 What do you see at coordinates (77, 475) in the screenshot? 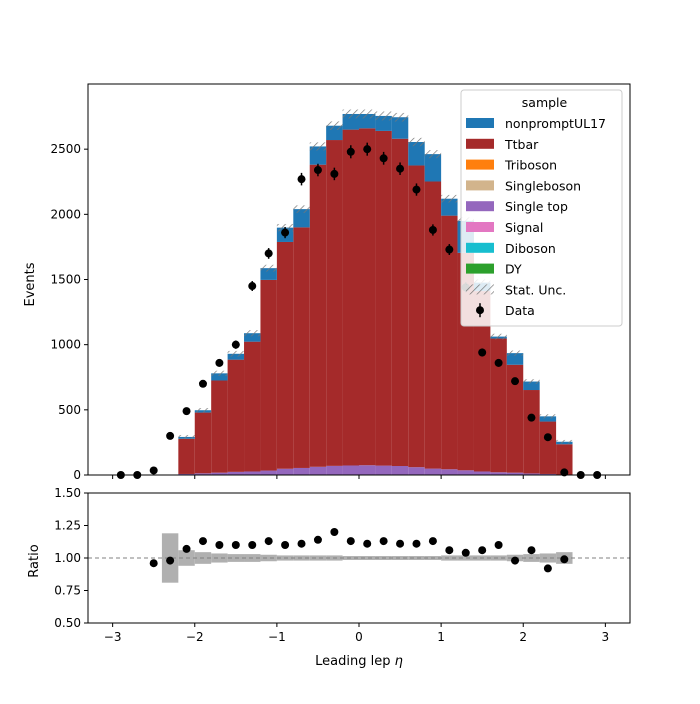
I see `y-tick-label: 0` at bounding box center [77, 475].